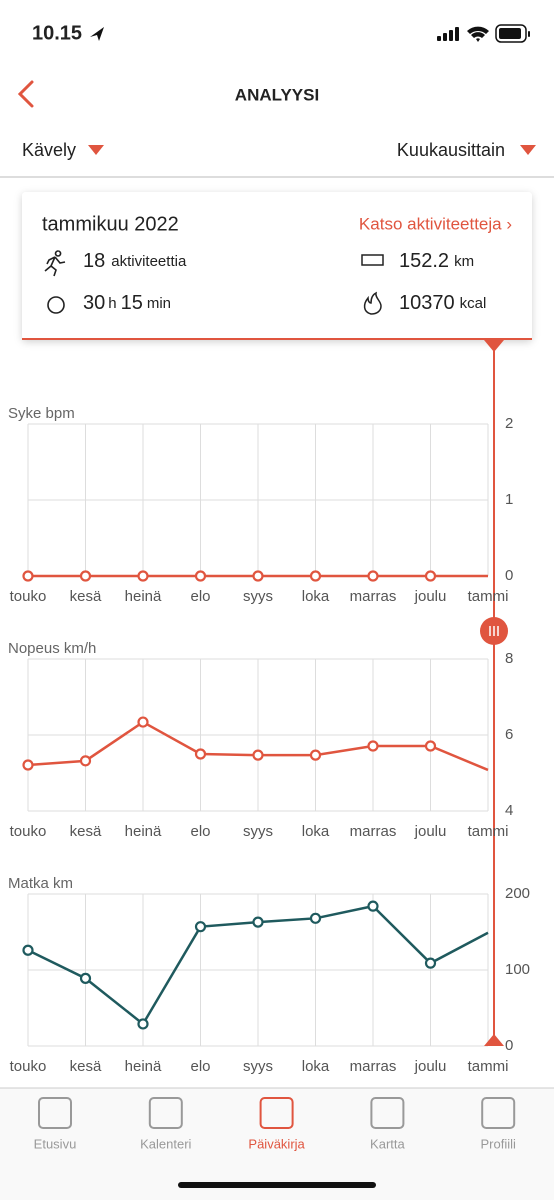 The height and width of the screenshot is (1200, 554). I want to click on activity-label: Kävely, so click(49, 150).